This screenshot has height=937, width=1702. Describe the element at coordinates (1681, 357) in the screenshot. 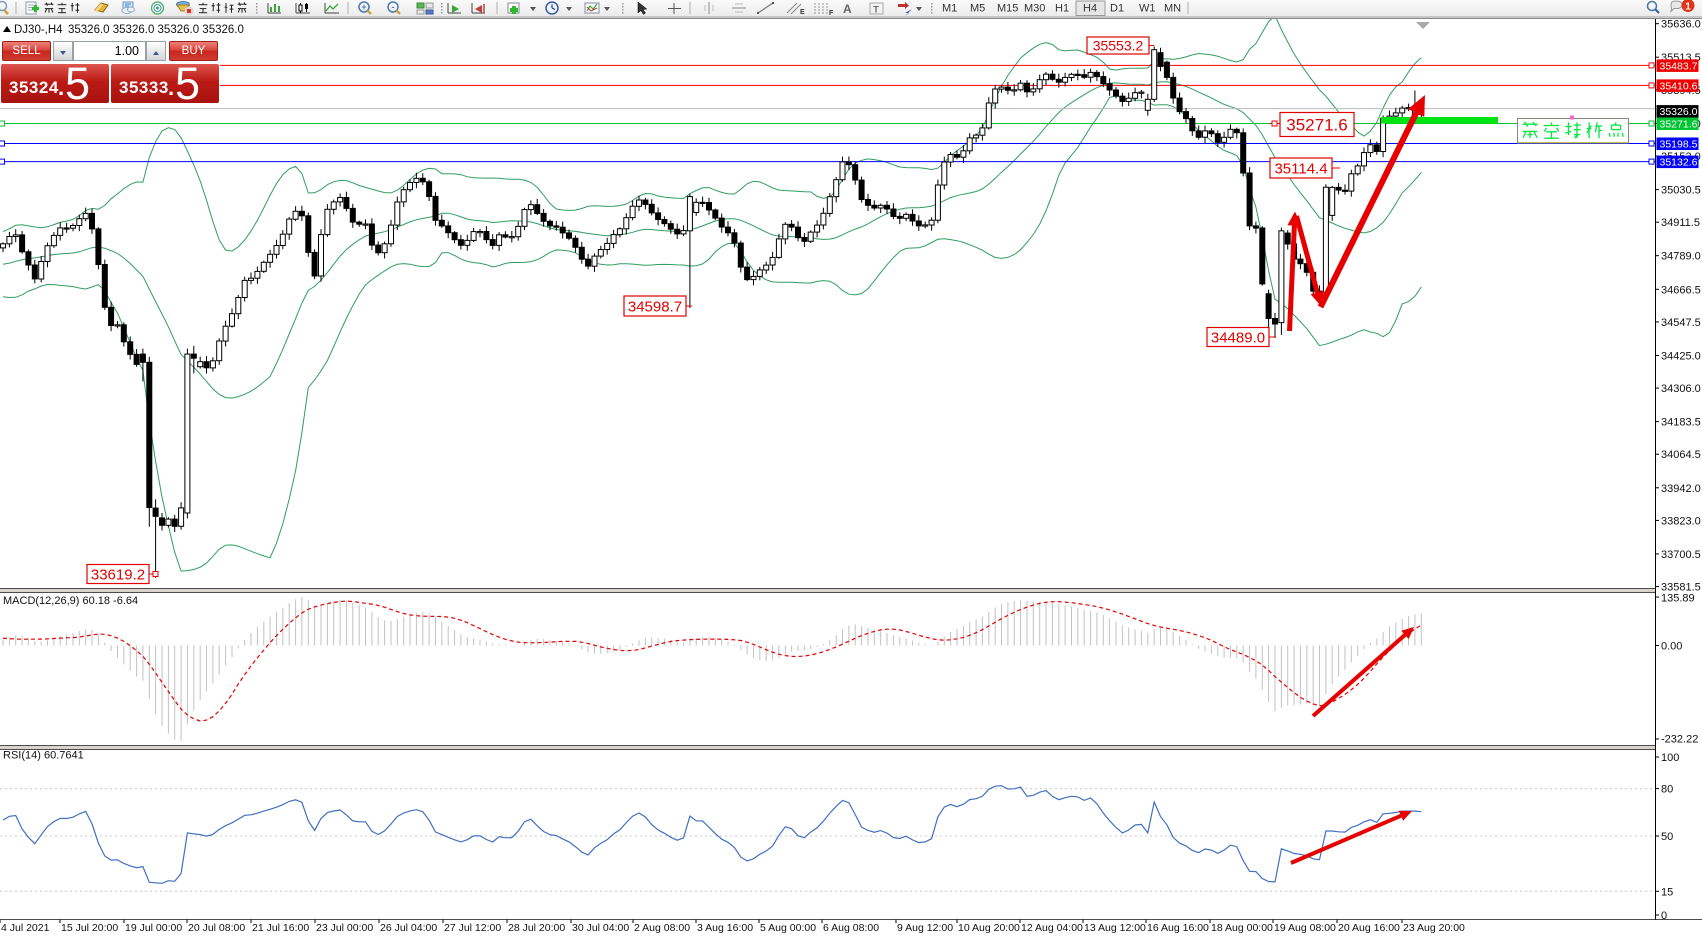

I see `svg-text: 34425.0` at that location.